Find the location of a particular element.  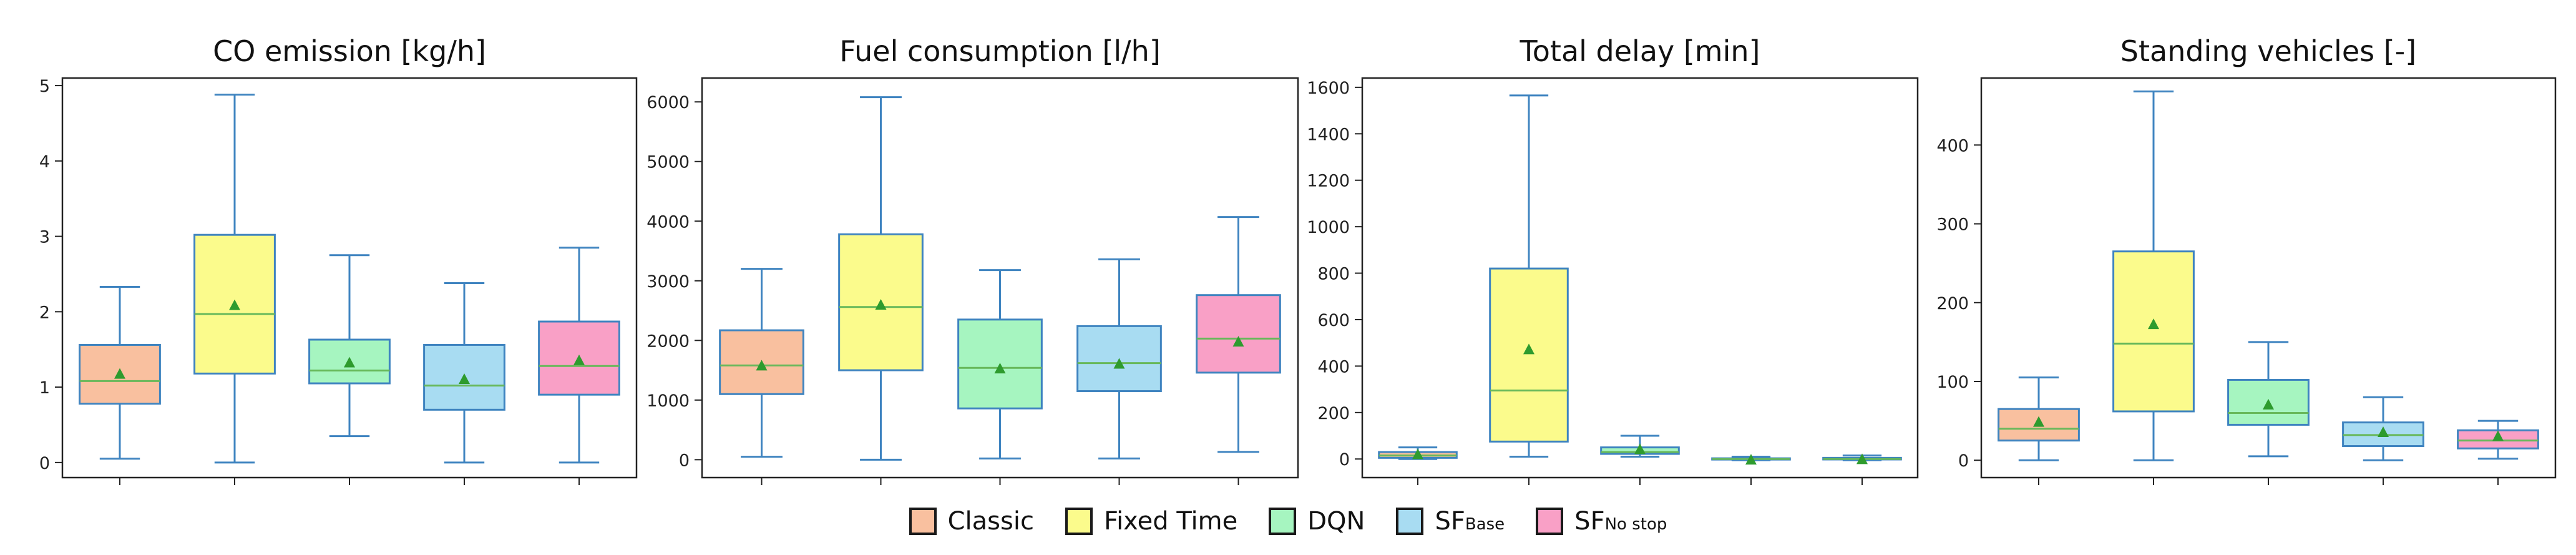

legend-label-fixed-time: Fixed Time is located at coordinates (1170, 522).